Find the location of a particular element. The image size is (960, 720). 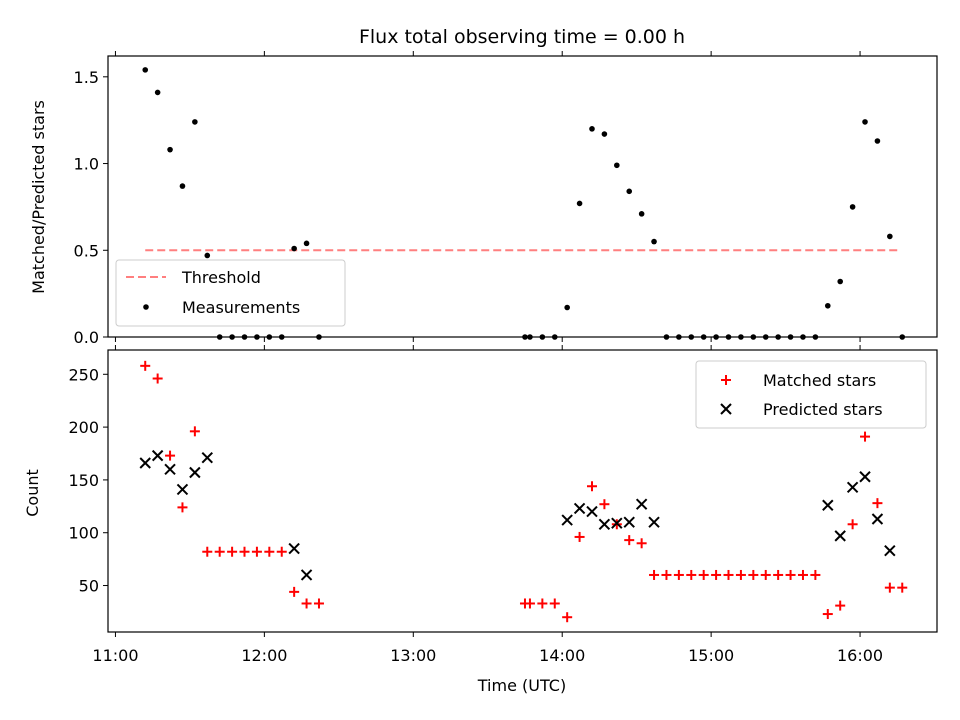

x-axis-label: Time (UTC) is located at coordinates (521, 685).